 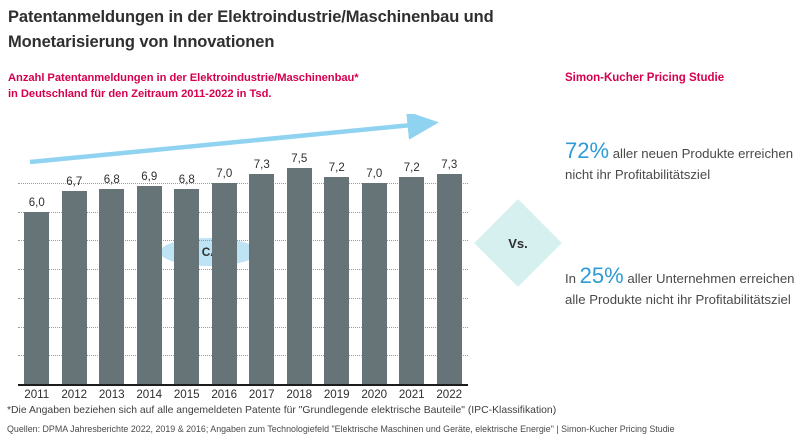 What do you see at coordinates (299, 394) in the screenshot?
I see `chart-x-tick-label: 2018` at bounding box center [299, 394].